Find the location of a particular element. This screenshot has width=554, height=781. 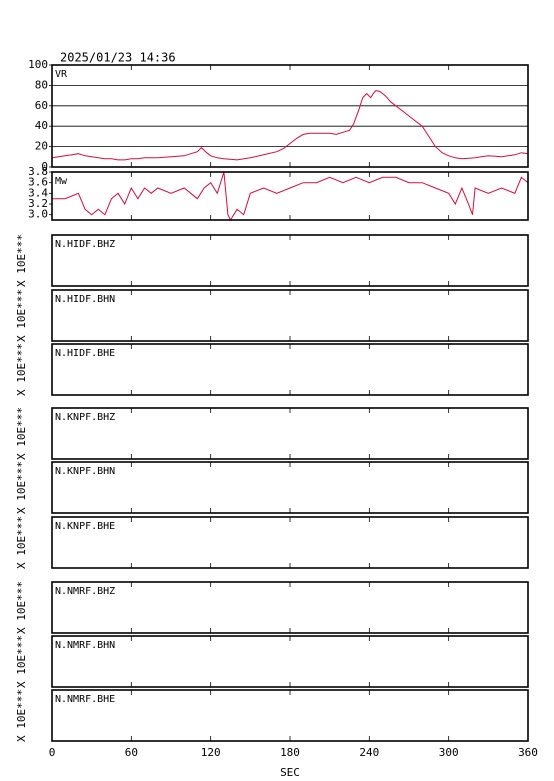

y-tick-label: 3.8 is located at coordinates (38, 171).